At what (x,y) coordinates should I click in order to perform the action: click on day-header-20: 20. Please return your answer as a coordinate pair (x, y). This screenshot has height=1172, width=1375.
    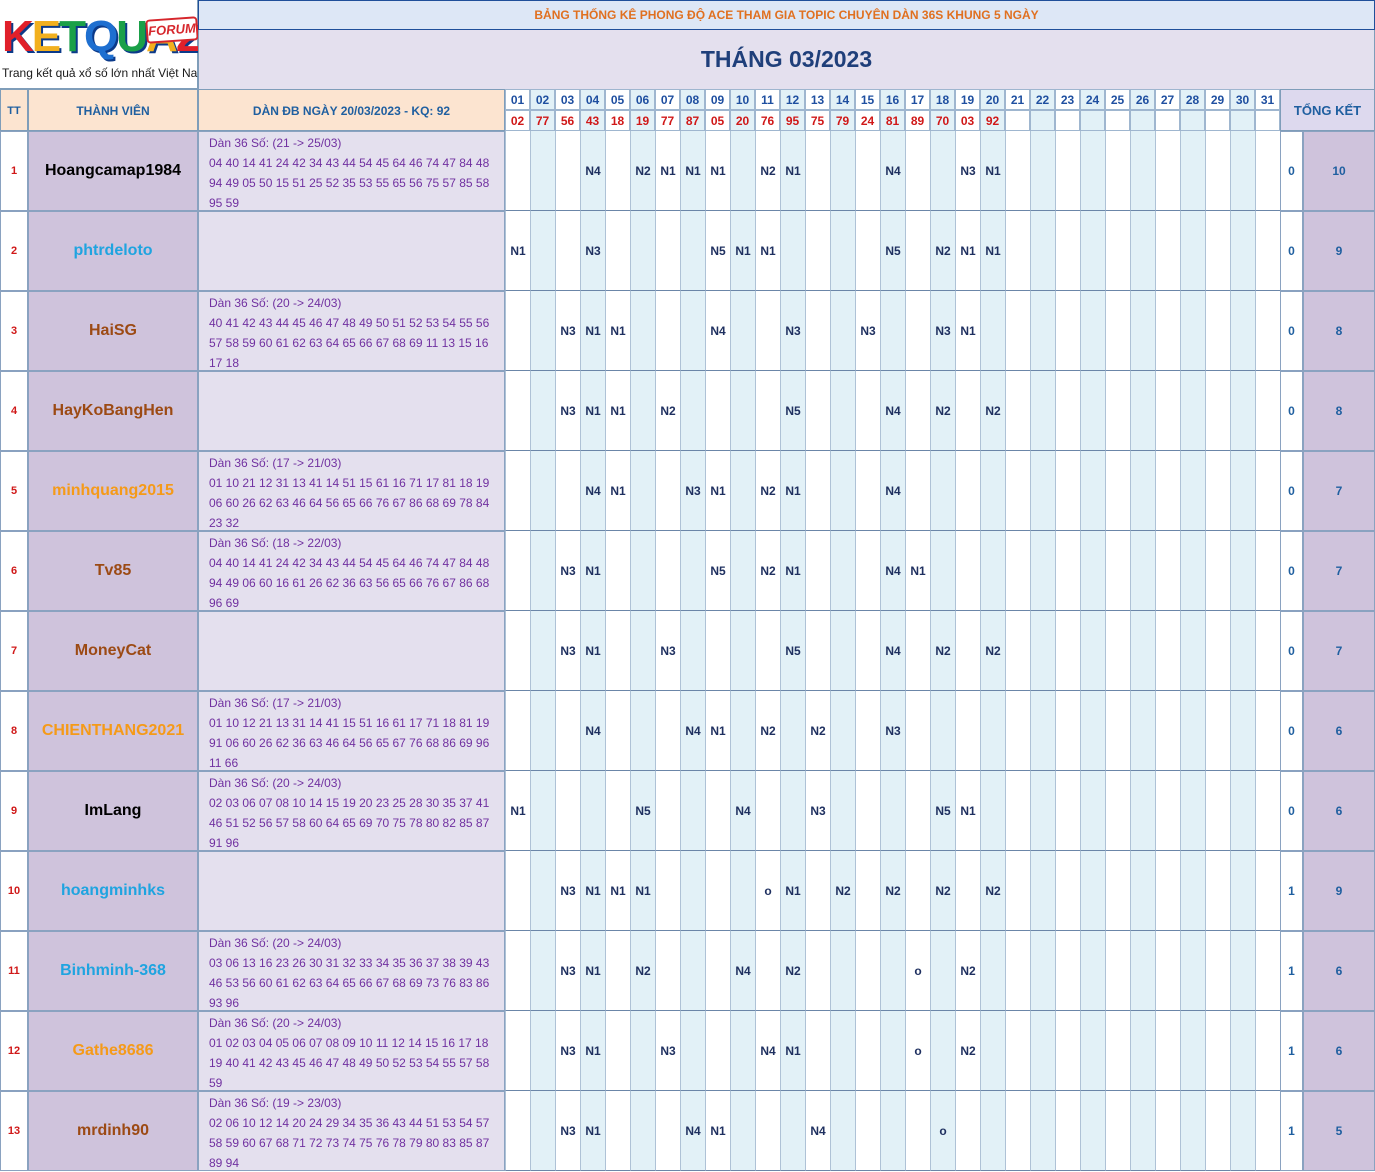
    Looking at the image, I should click on (992, 99).